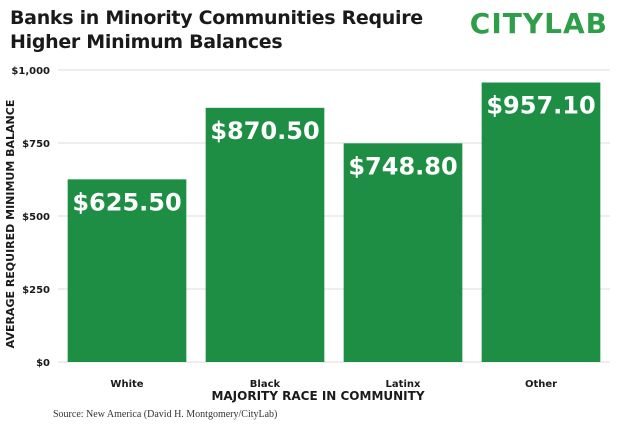  What do you see at coordinates (30, 71) in the screenshot?
I see `y-tick-label: $1,000` at bounding box center [30, 71].